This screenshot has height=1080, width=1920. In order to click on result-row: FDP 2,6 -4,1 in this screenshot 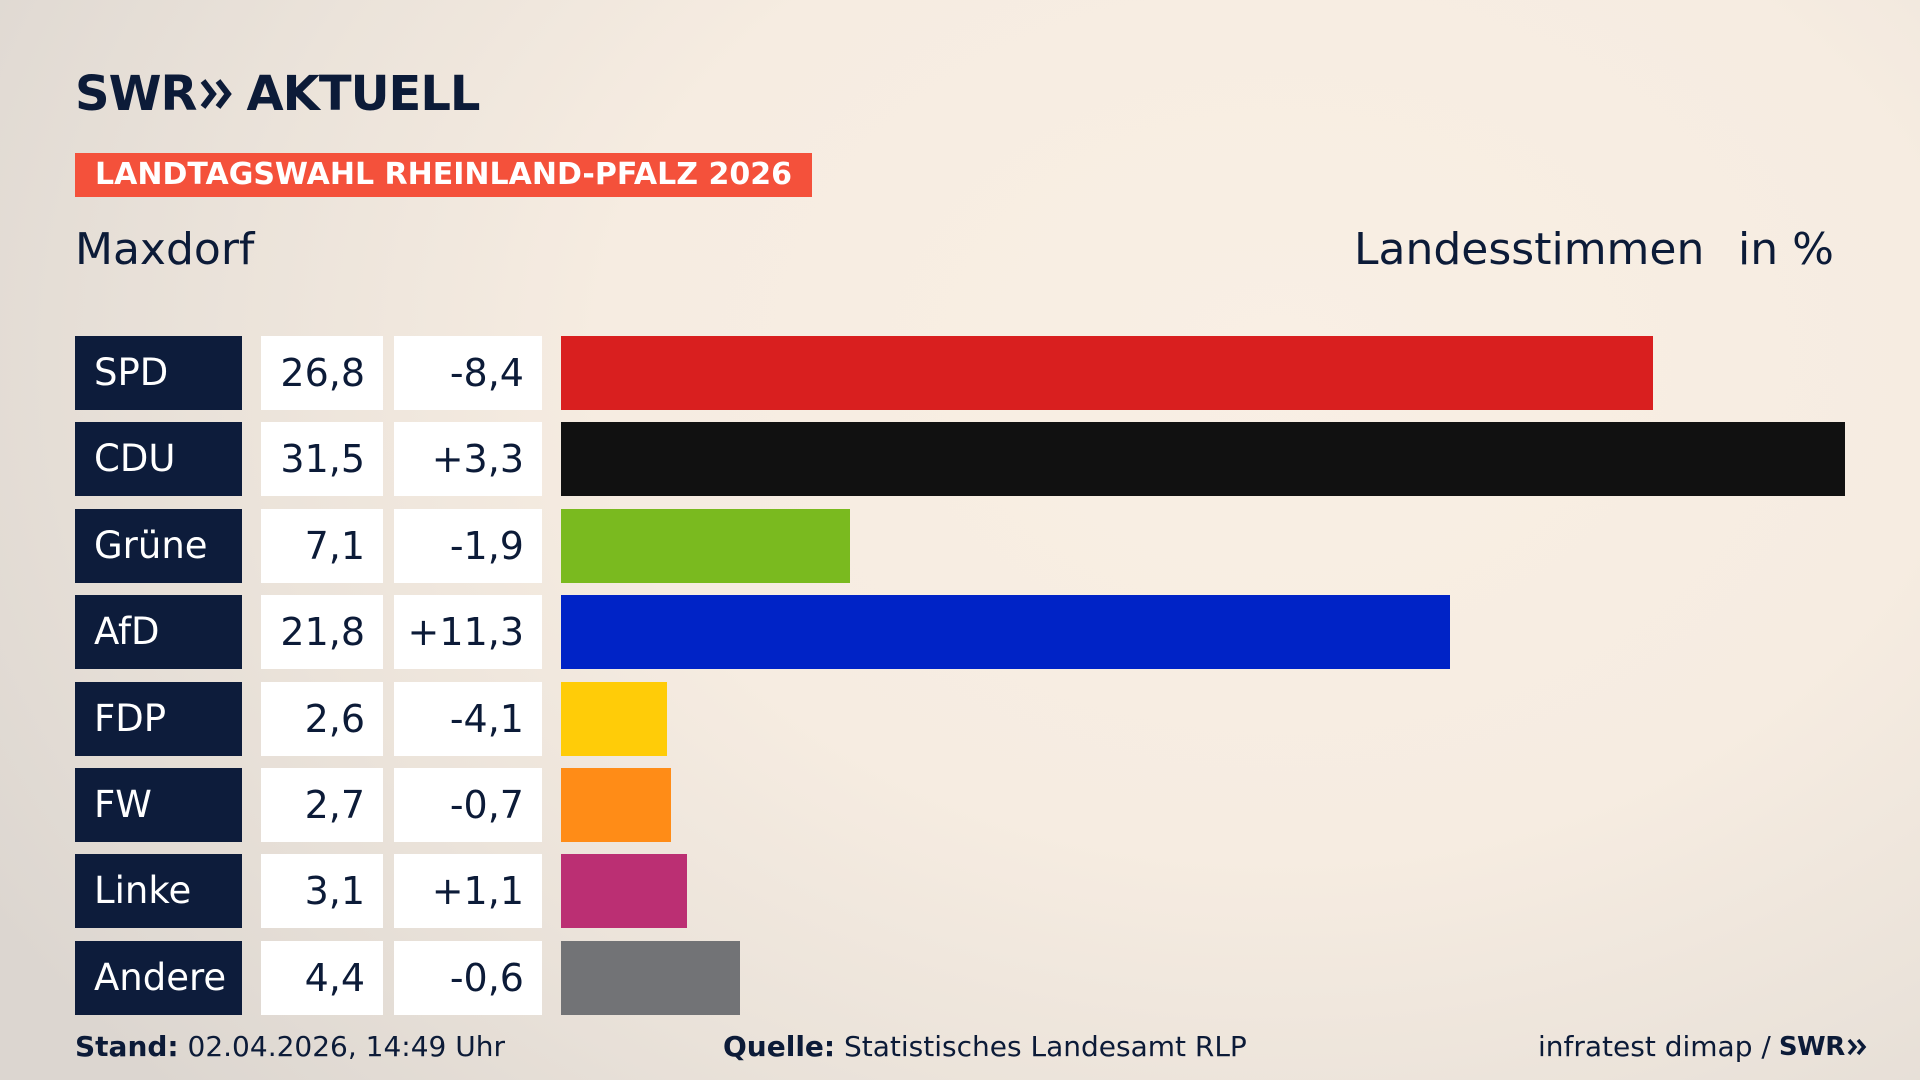, I will do `click(960, 719)`.